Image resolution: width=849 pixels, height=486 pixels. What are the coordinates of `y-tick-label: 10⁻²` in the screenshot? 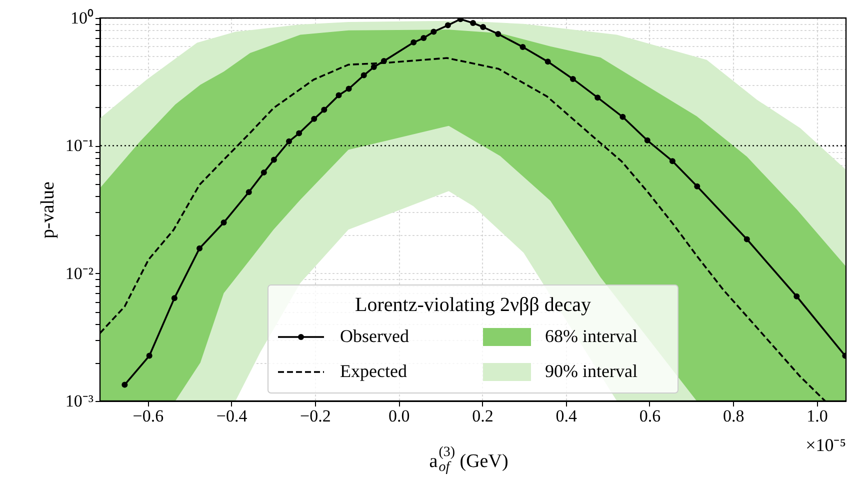 It's located at (79, 273).